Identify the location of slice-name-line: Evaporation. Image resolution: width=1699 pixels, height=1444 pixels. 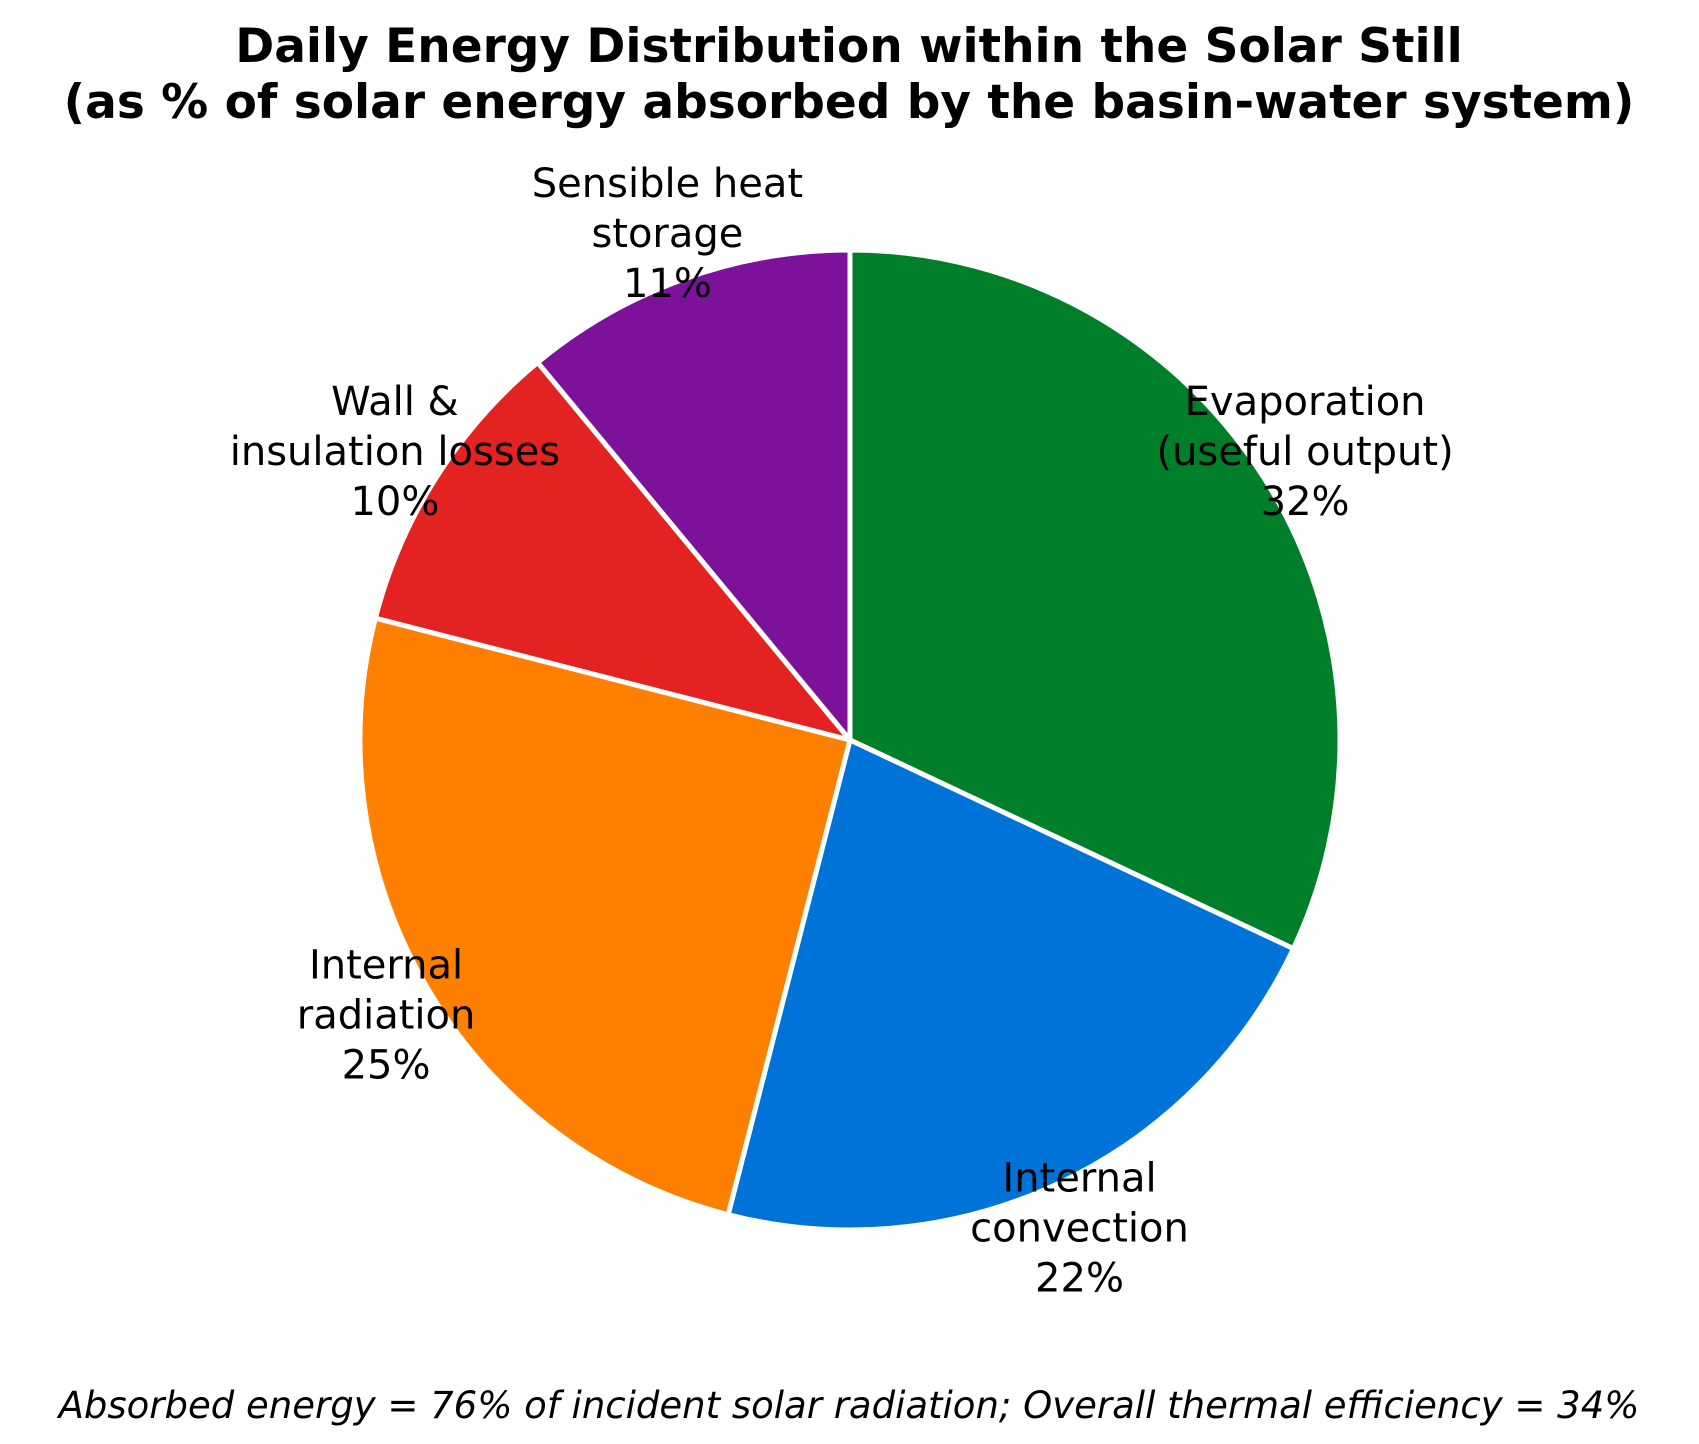
(1305, 402).